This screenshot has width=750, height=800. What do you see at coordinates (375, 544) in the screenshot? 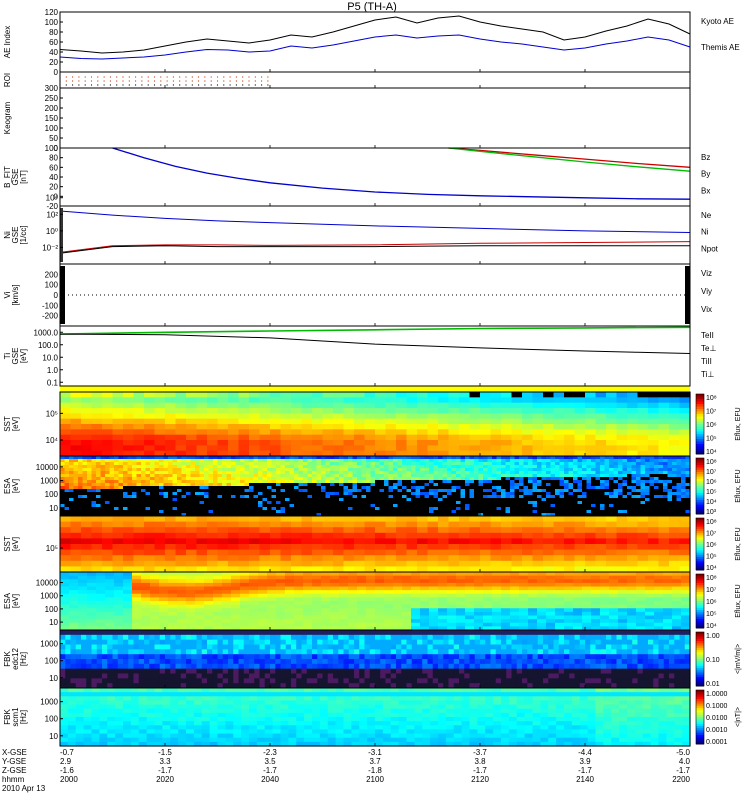
I see `sst2-spectrogram` at bounding box center [375, 544].